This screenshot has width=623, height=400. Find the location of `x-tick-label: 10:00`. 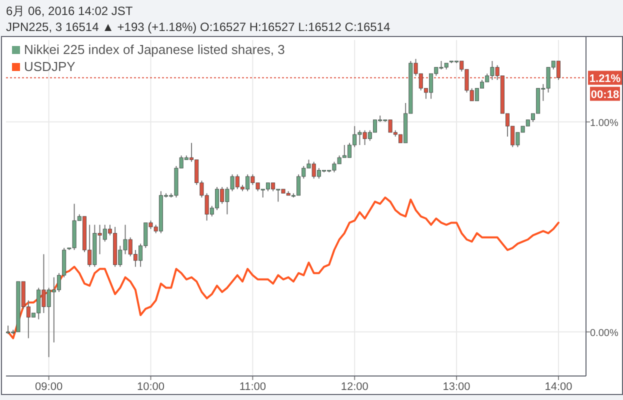

x-tick-label: 10:00 is located at coordinates (150, 387).